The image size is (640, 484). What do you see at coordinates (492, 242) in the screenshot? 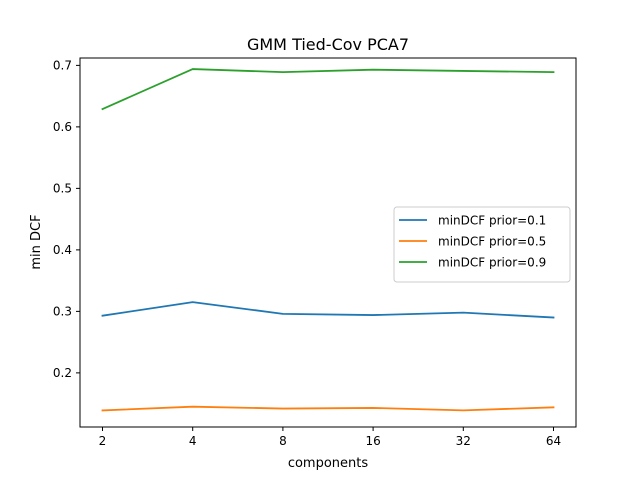
I see `legend-label-1: minDCF prior=0.5` at bounding box center [492, 242].